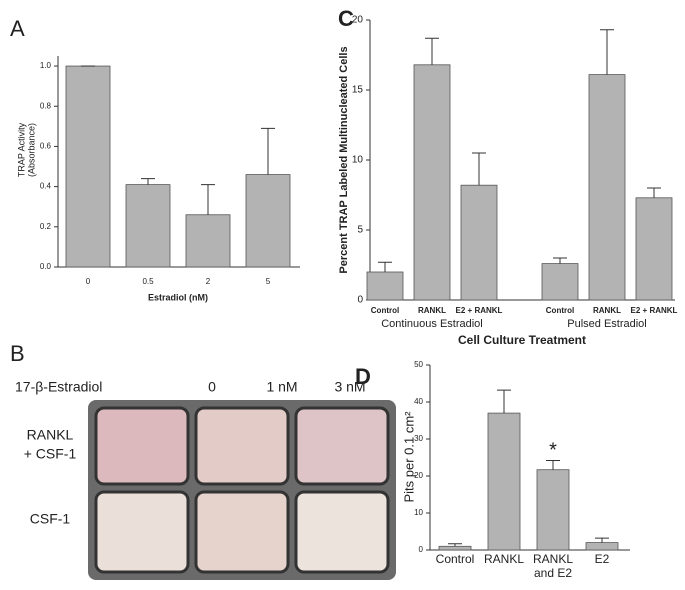 This screenshot has height=590, width=685. I want to click on column-label: 1 nM, so click(281, 387).